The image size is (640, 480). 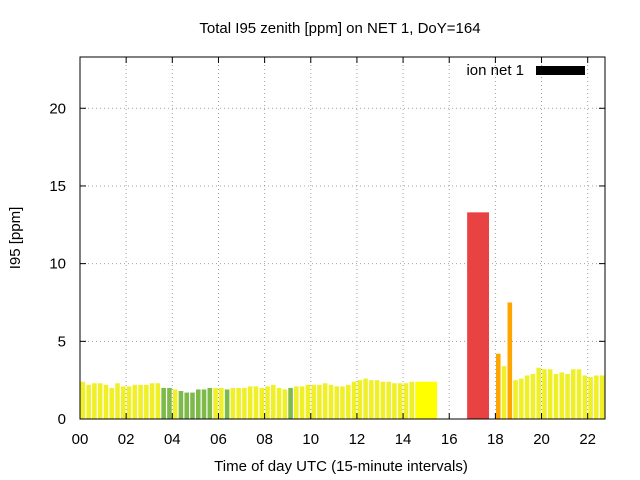 I want to click on legend-swatch, so click(x=560, y=70).